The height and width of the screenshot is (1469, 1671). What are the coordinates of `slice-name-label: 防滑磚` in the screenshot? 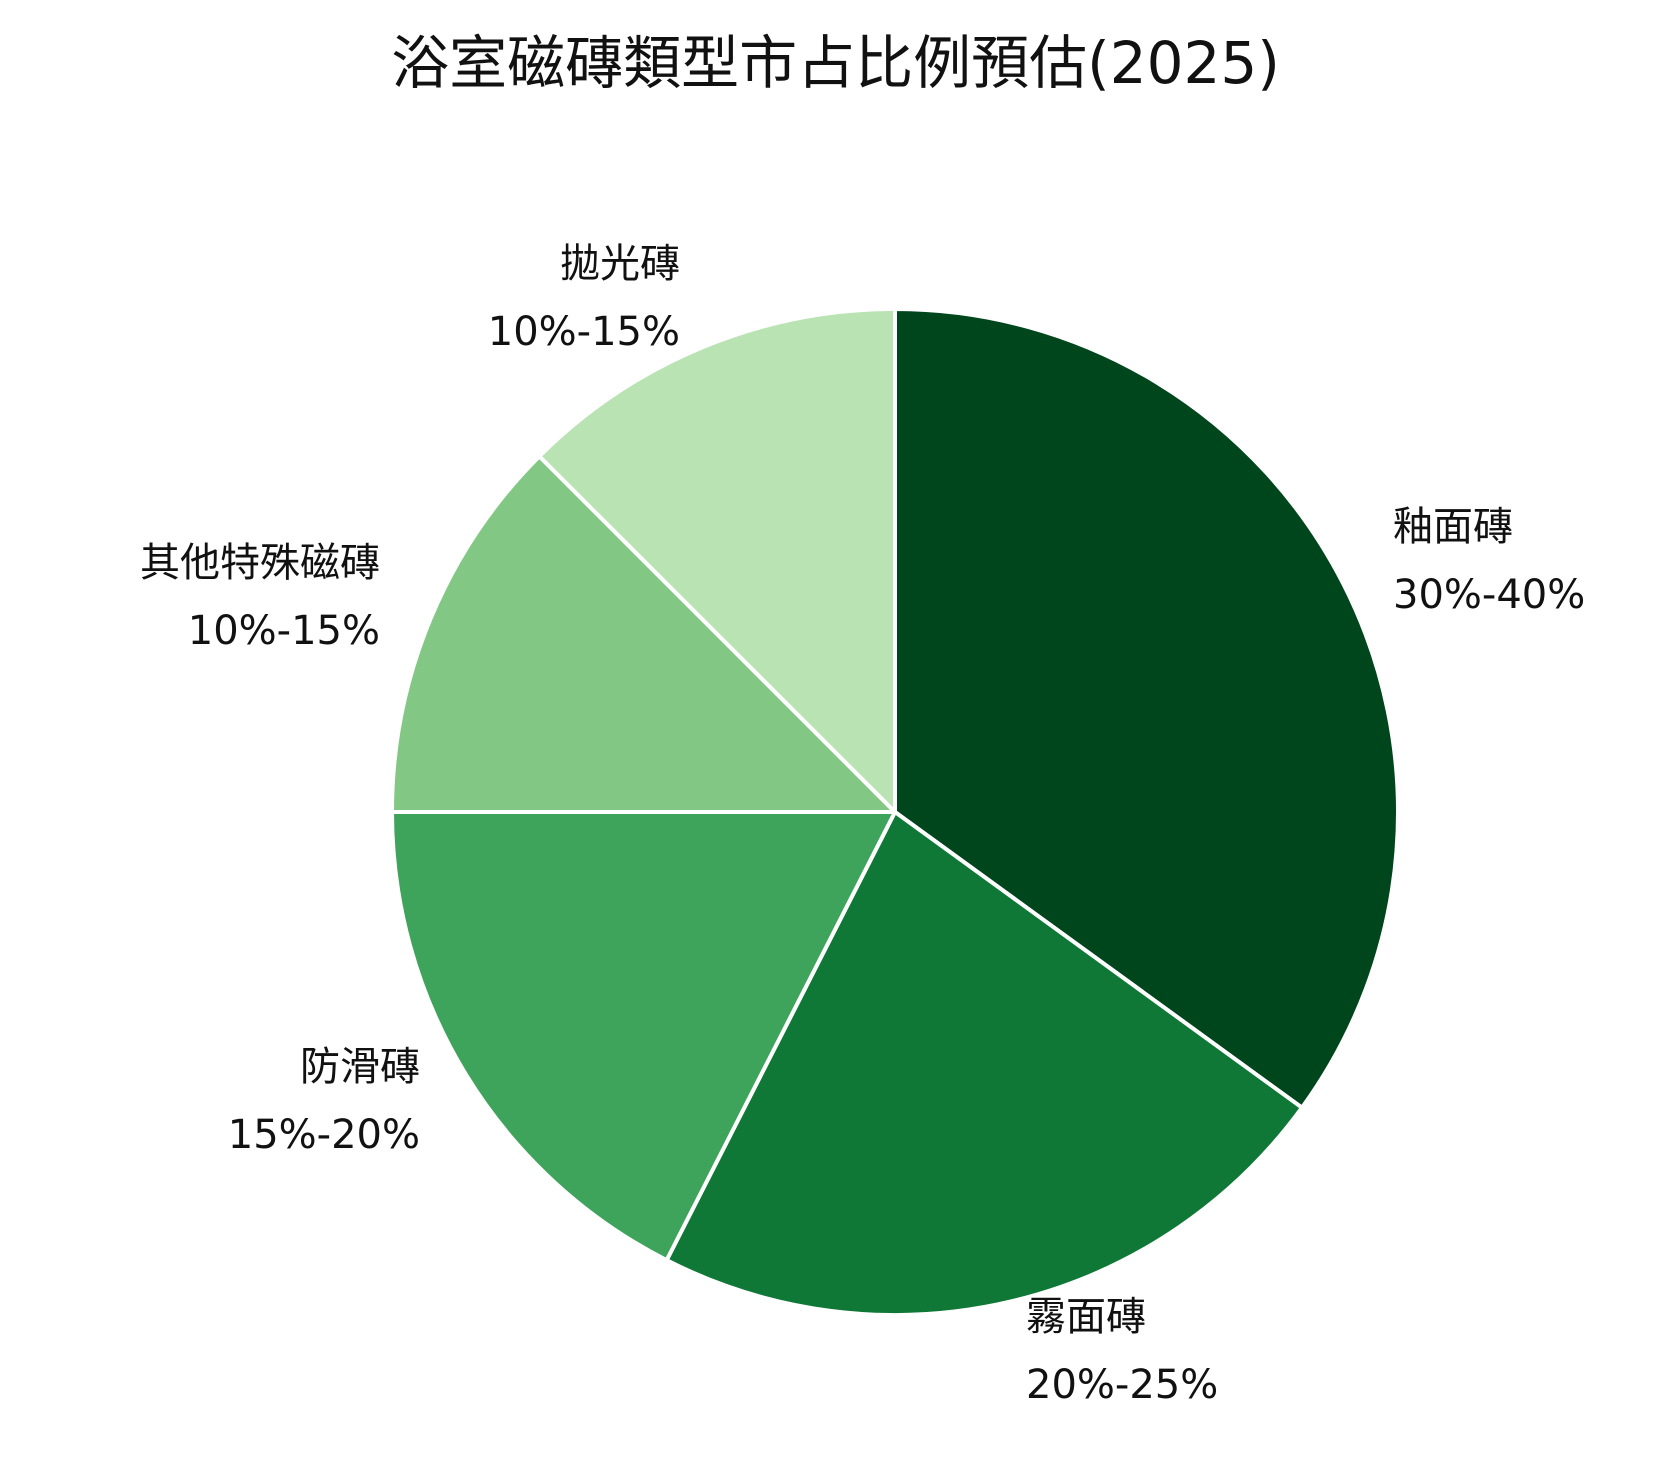 It's located at (360, 1067).